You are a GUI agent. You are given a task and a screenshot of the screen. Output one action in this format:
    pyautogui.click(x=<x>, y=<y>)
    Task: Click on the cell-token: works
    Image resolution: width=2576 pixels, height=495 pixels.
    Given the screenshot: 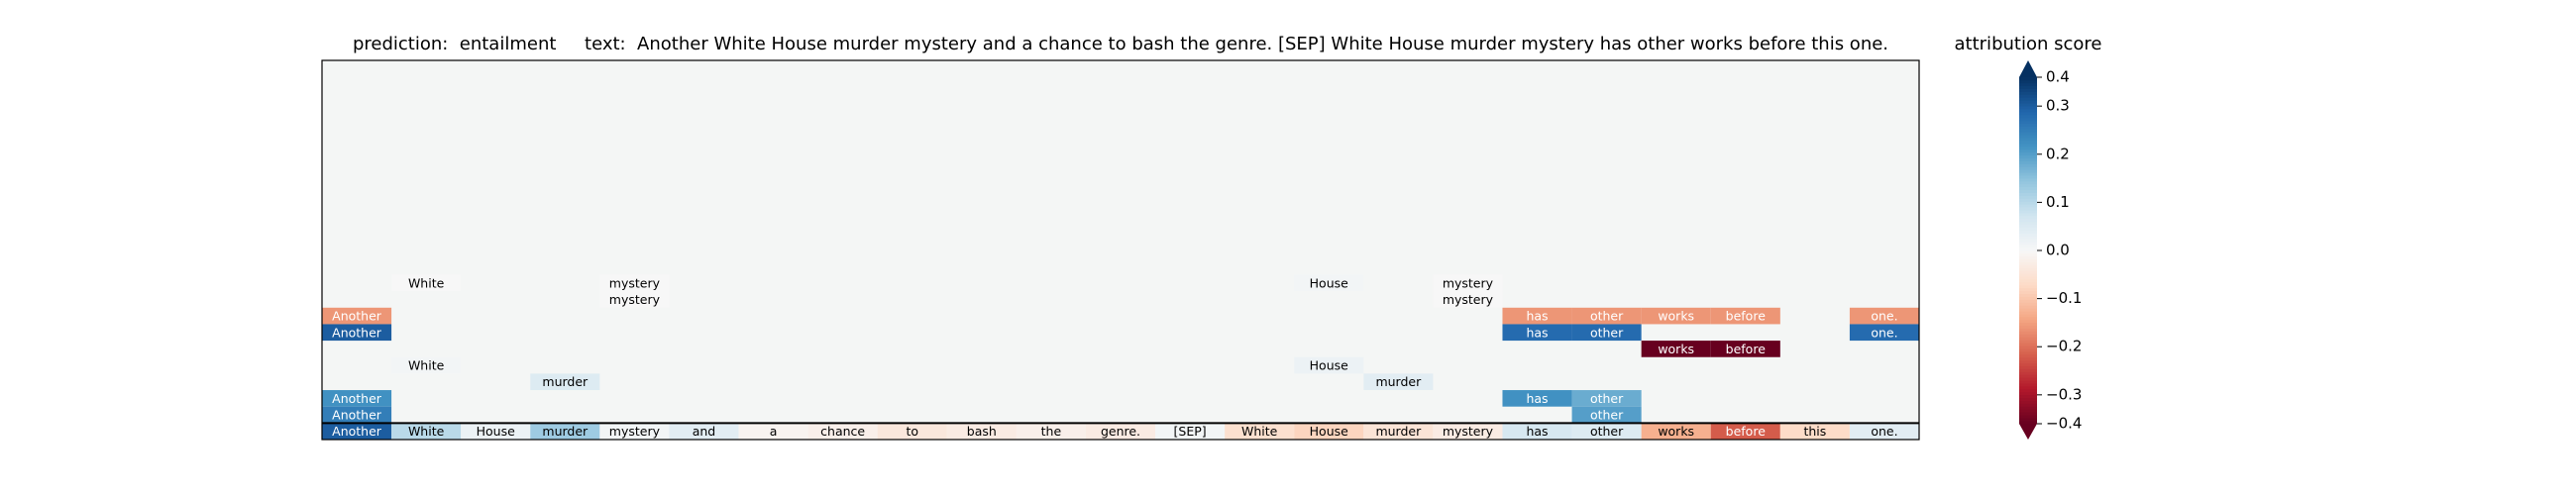 What is the action you would take?
    pyautogui.click(x=1676, y=317)
    